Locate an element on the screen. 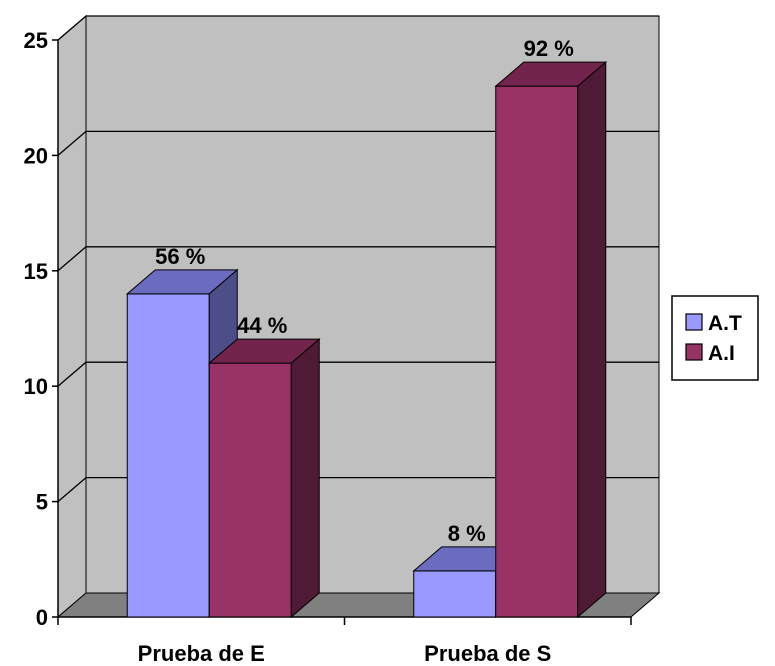  y-tick-label: 0 is located at coordinates (42, 617).